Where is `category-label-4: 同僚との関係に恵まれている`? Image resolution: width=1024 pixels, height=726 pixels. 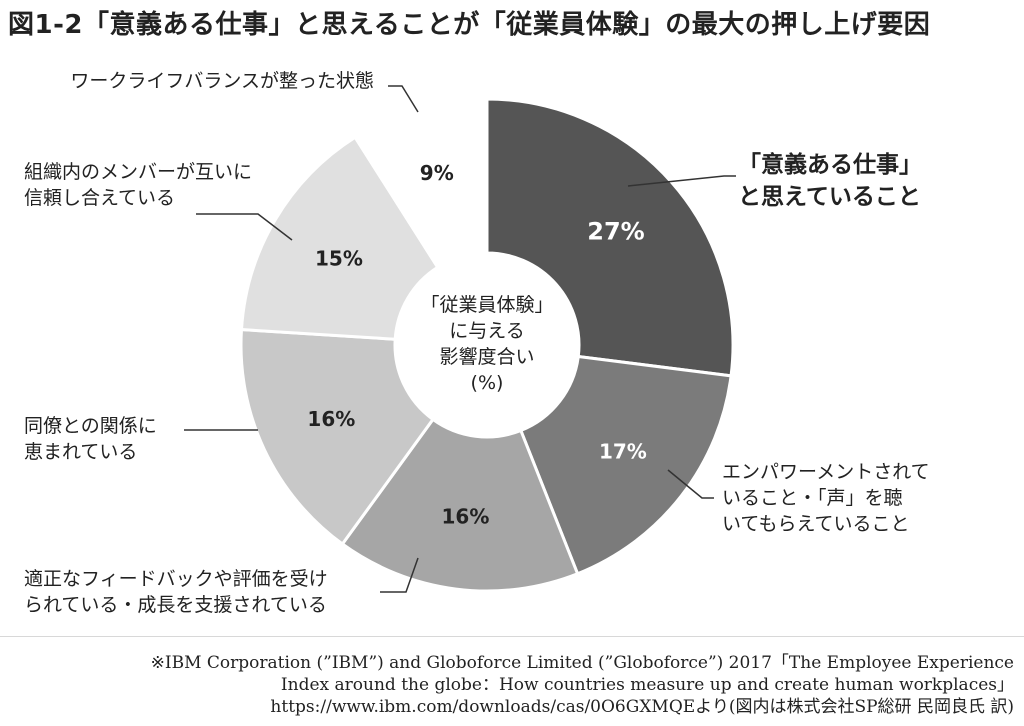
category-label-4: 同僚との関係に恵まれている is located at coordinates (90, 439).